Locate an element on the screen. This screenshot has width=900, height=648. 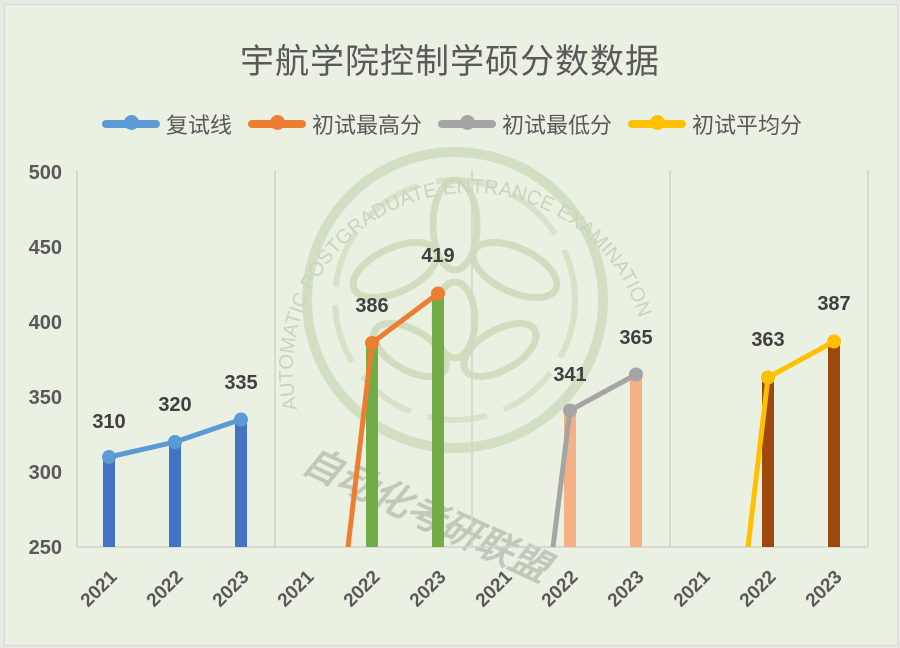
y-tick: 400 is located at coordinates (45, 323).